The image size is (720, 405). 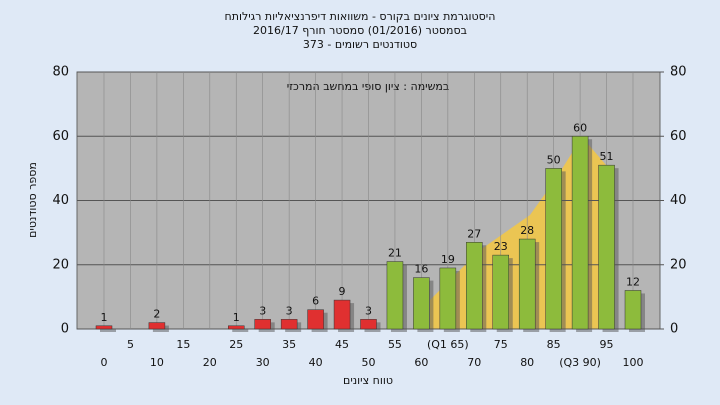 I want to click on value-label: 60, so click(x=580, y=127).